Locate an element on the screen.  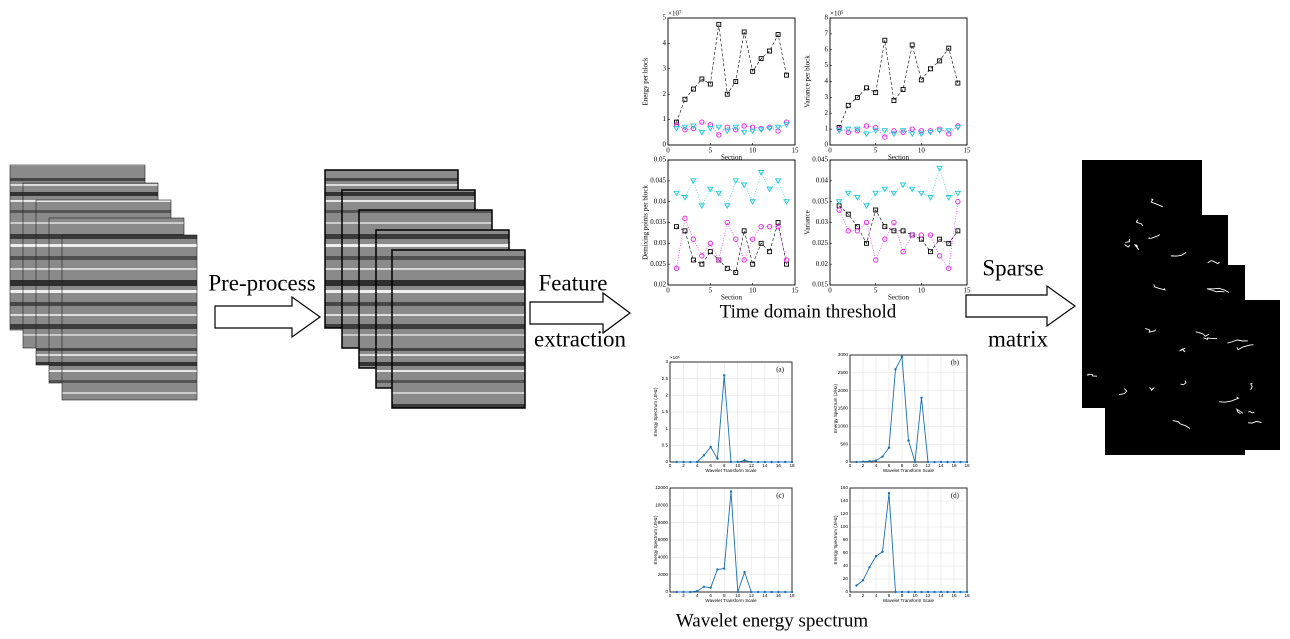
y-tick-label: 10000 is located at coordinates (661, 505).